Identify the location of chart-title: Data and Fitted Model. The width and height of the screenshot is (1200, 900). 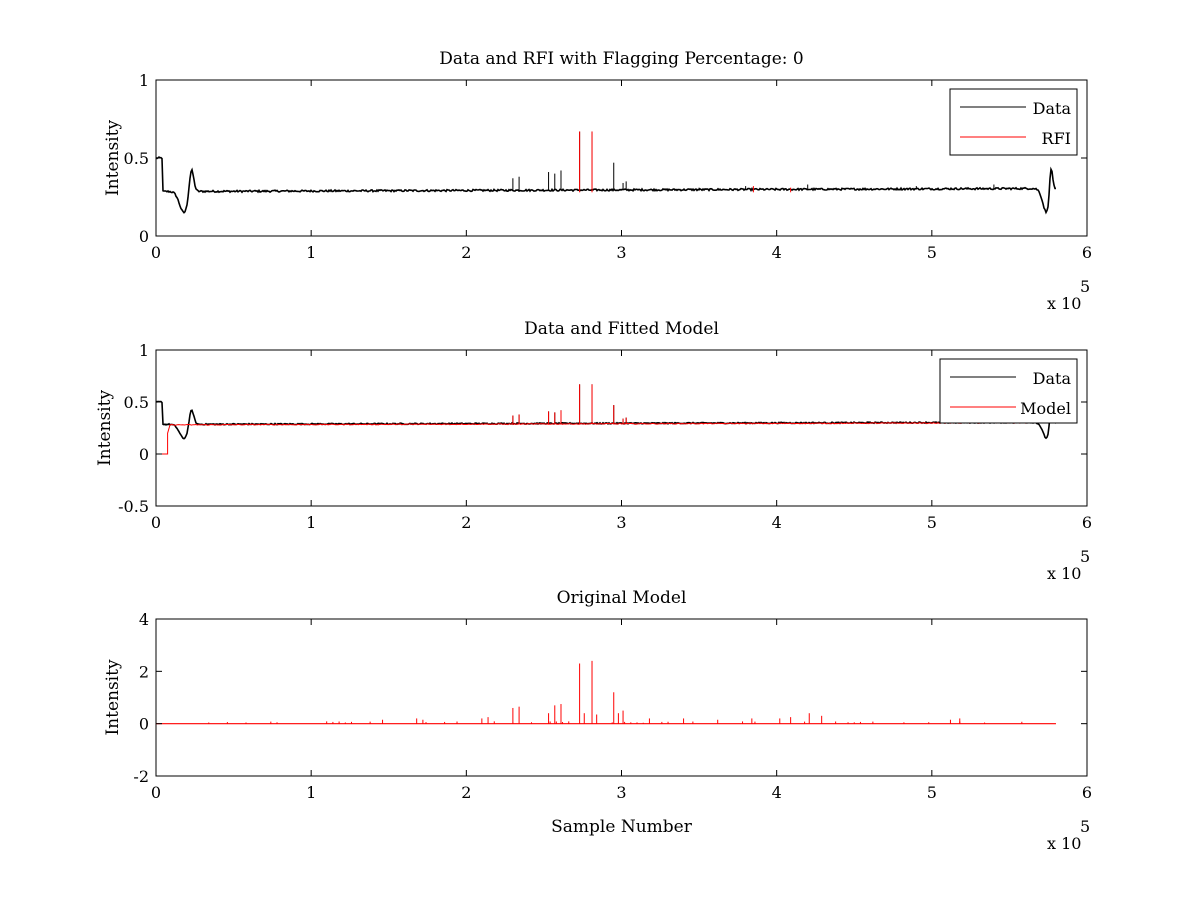
(621, 329).